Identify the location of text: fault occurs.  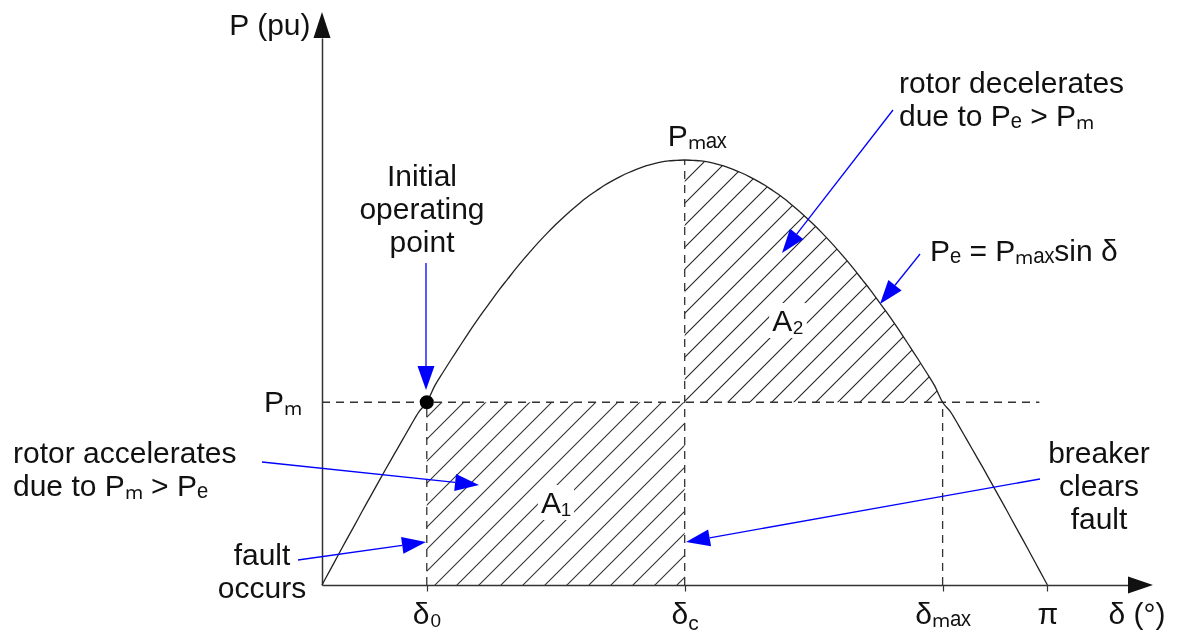
(262, 571).